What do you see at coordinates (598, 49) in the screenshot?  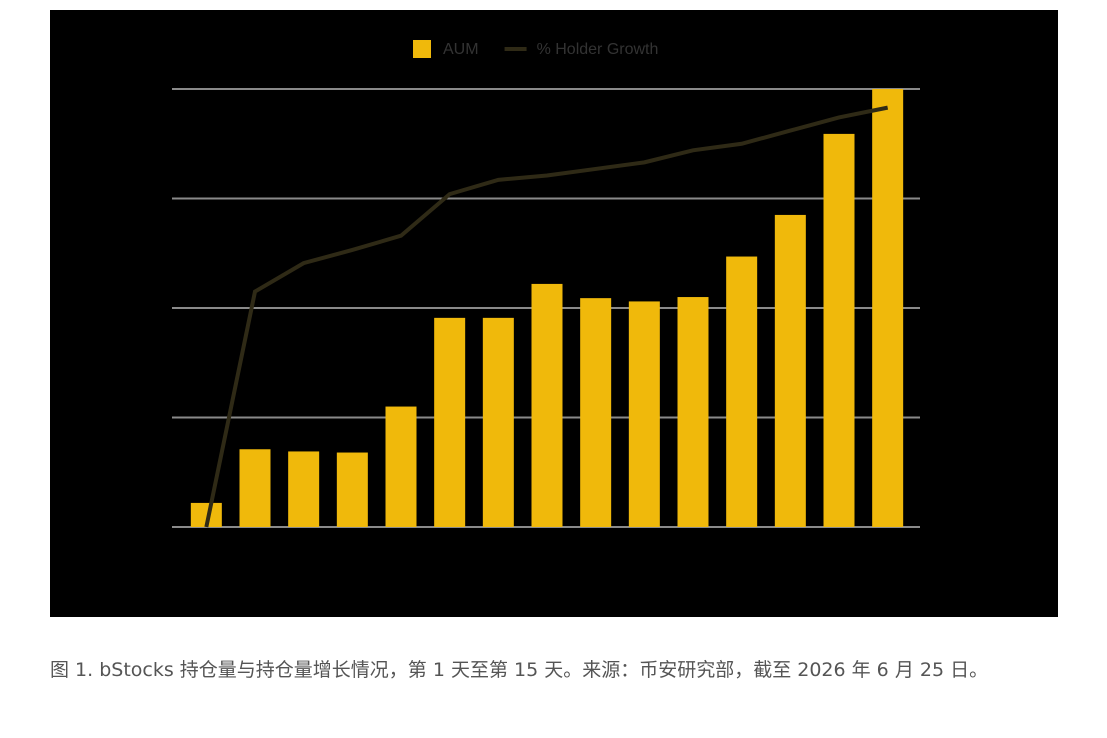 I see `legend-label: % Holder Growth` at bounding box center [598, 49].